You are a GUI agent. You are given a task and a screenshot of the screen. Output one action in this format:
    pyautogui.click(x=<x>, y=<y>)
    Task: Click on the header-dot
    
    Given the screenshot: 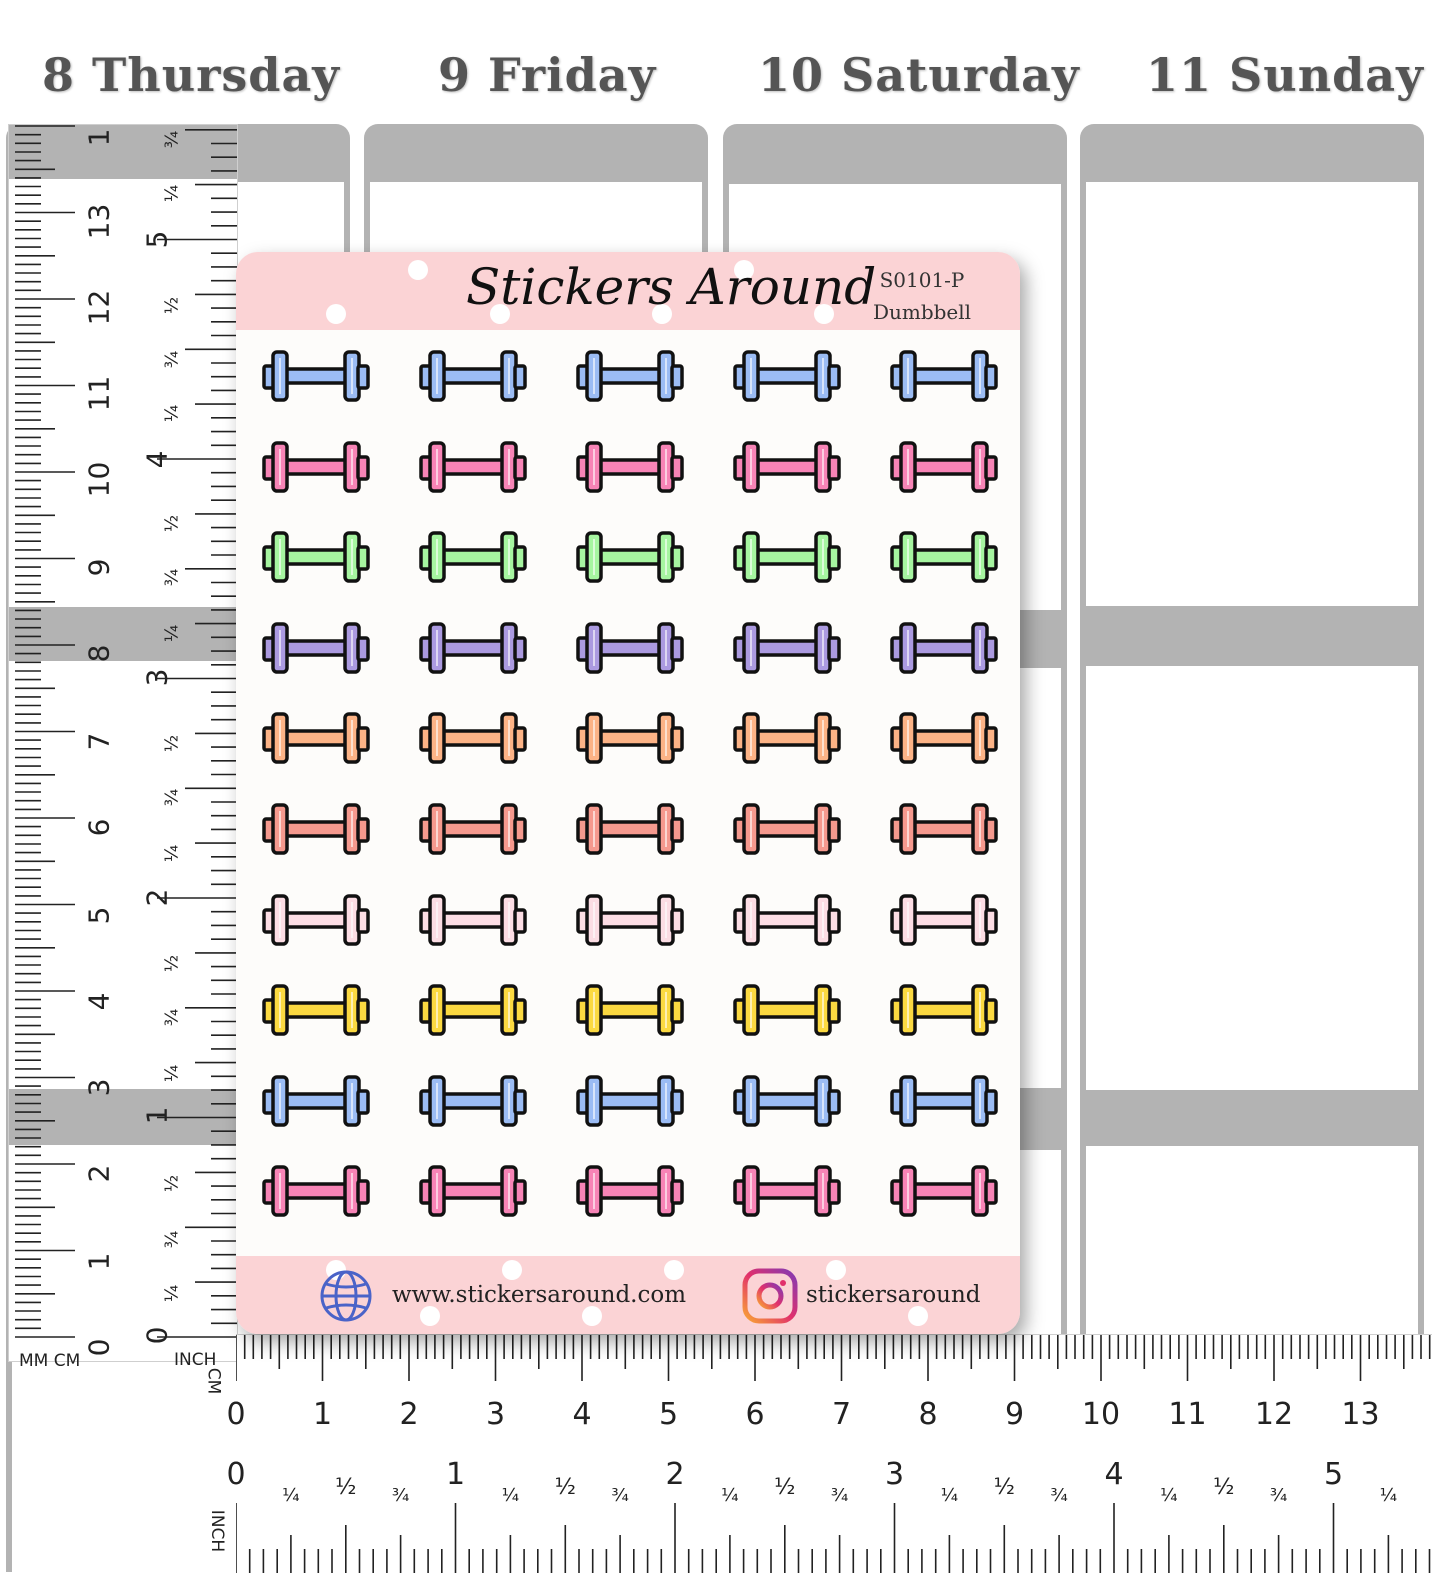 What is the action you would take?
    pyautogui.click(x=500, y=314)
    